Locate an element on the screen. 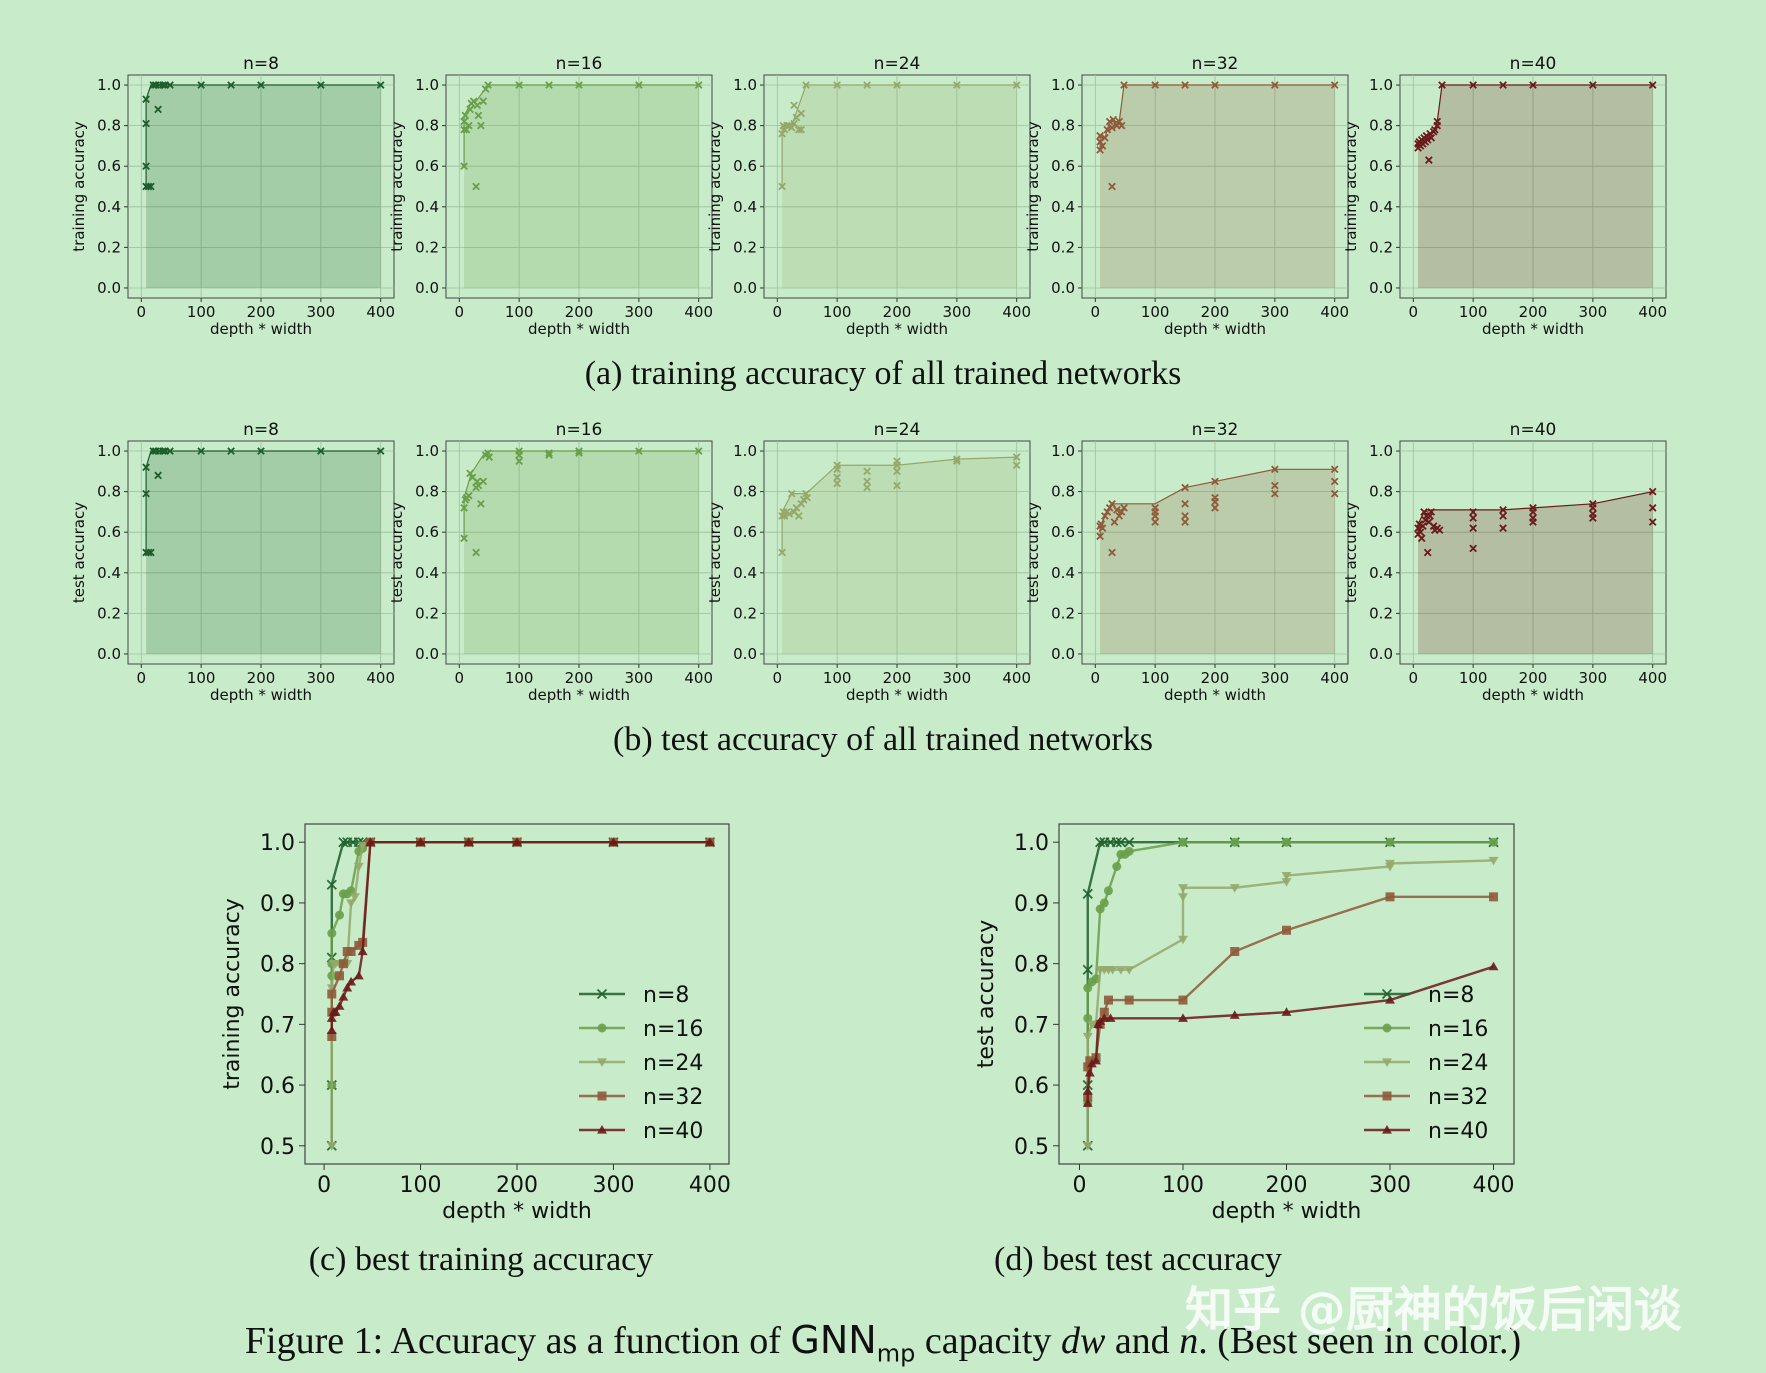  figure-caption-gnn: GNN is located at coordinates (833, 1340).